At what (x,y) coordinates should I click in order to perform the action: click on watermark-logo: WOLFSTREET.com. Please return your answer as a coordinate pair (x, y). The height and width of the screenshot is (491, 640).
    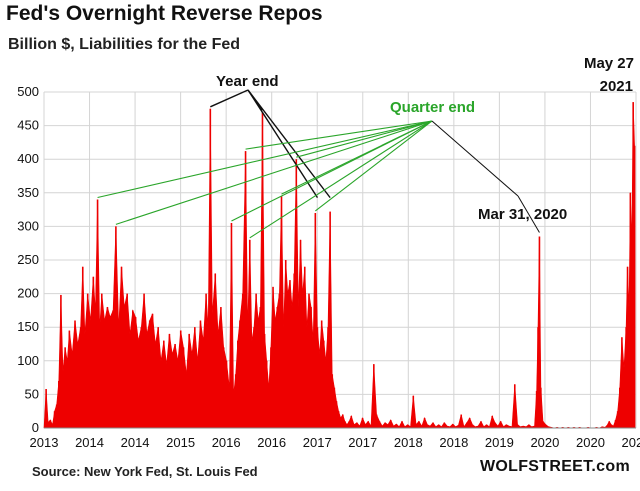
    Looking at the image, I should click on (555, 466).